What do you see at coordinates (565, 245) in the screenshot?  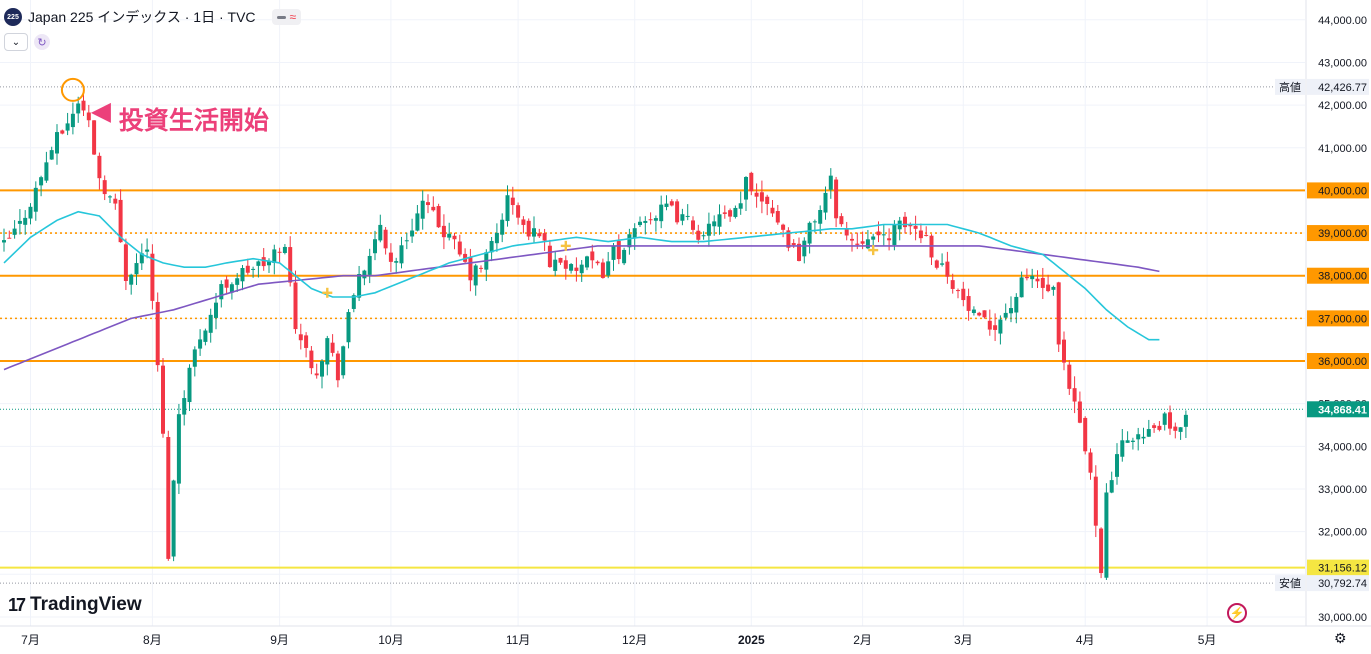 I see `cross-marker` at bounding box center [565, 245].